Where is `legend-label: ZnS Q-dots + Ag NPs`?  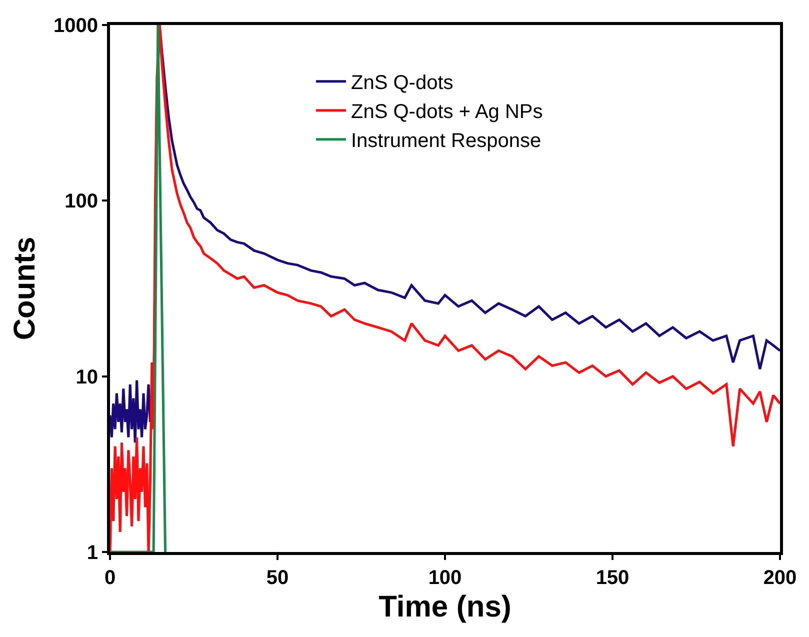
legend-label: ZnS Q-dots + Ag NPs is located at coordinates (447, 112).